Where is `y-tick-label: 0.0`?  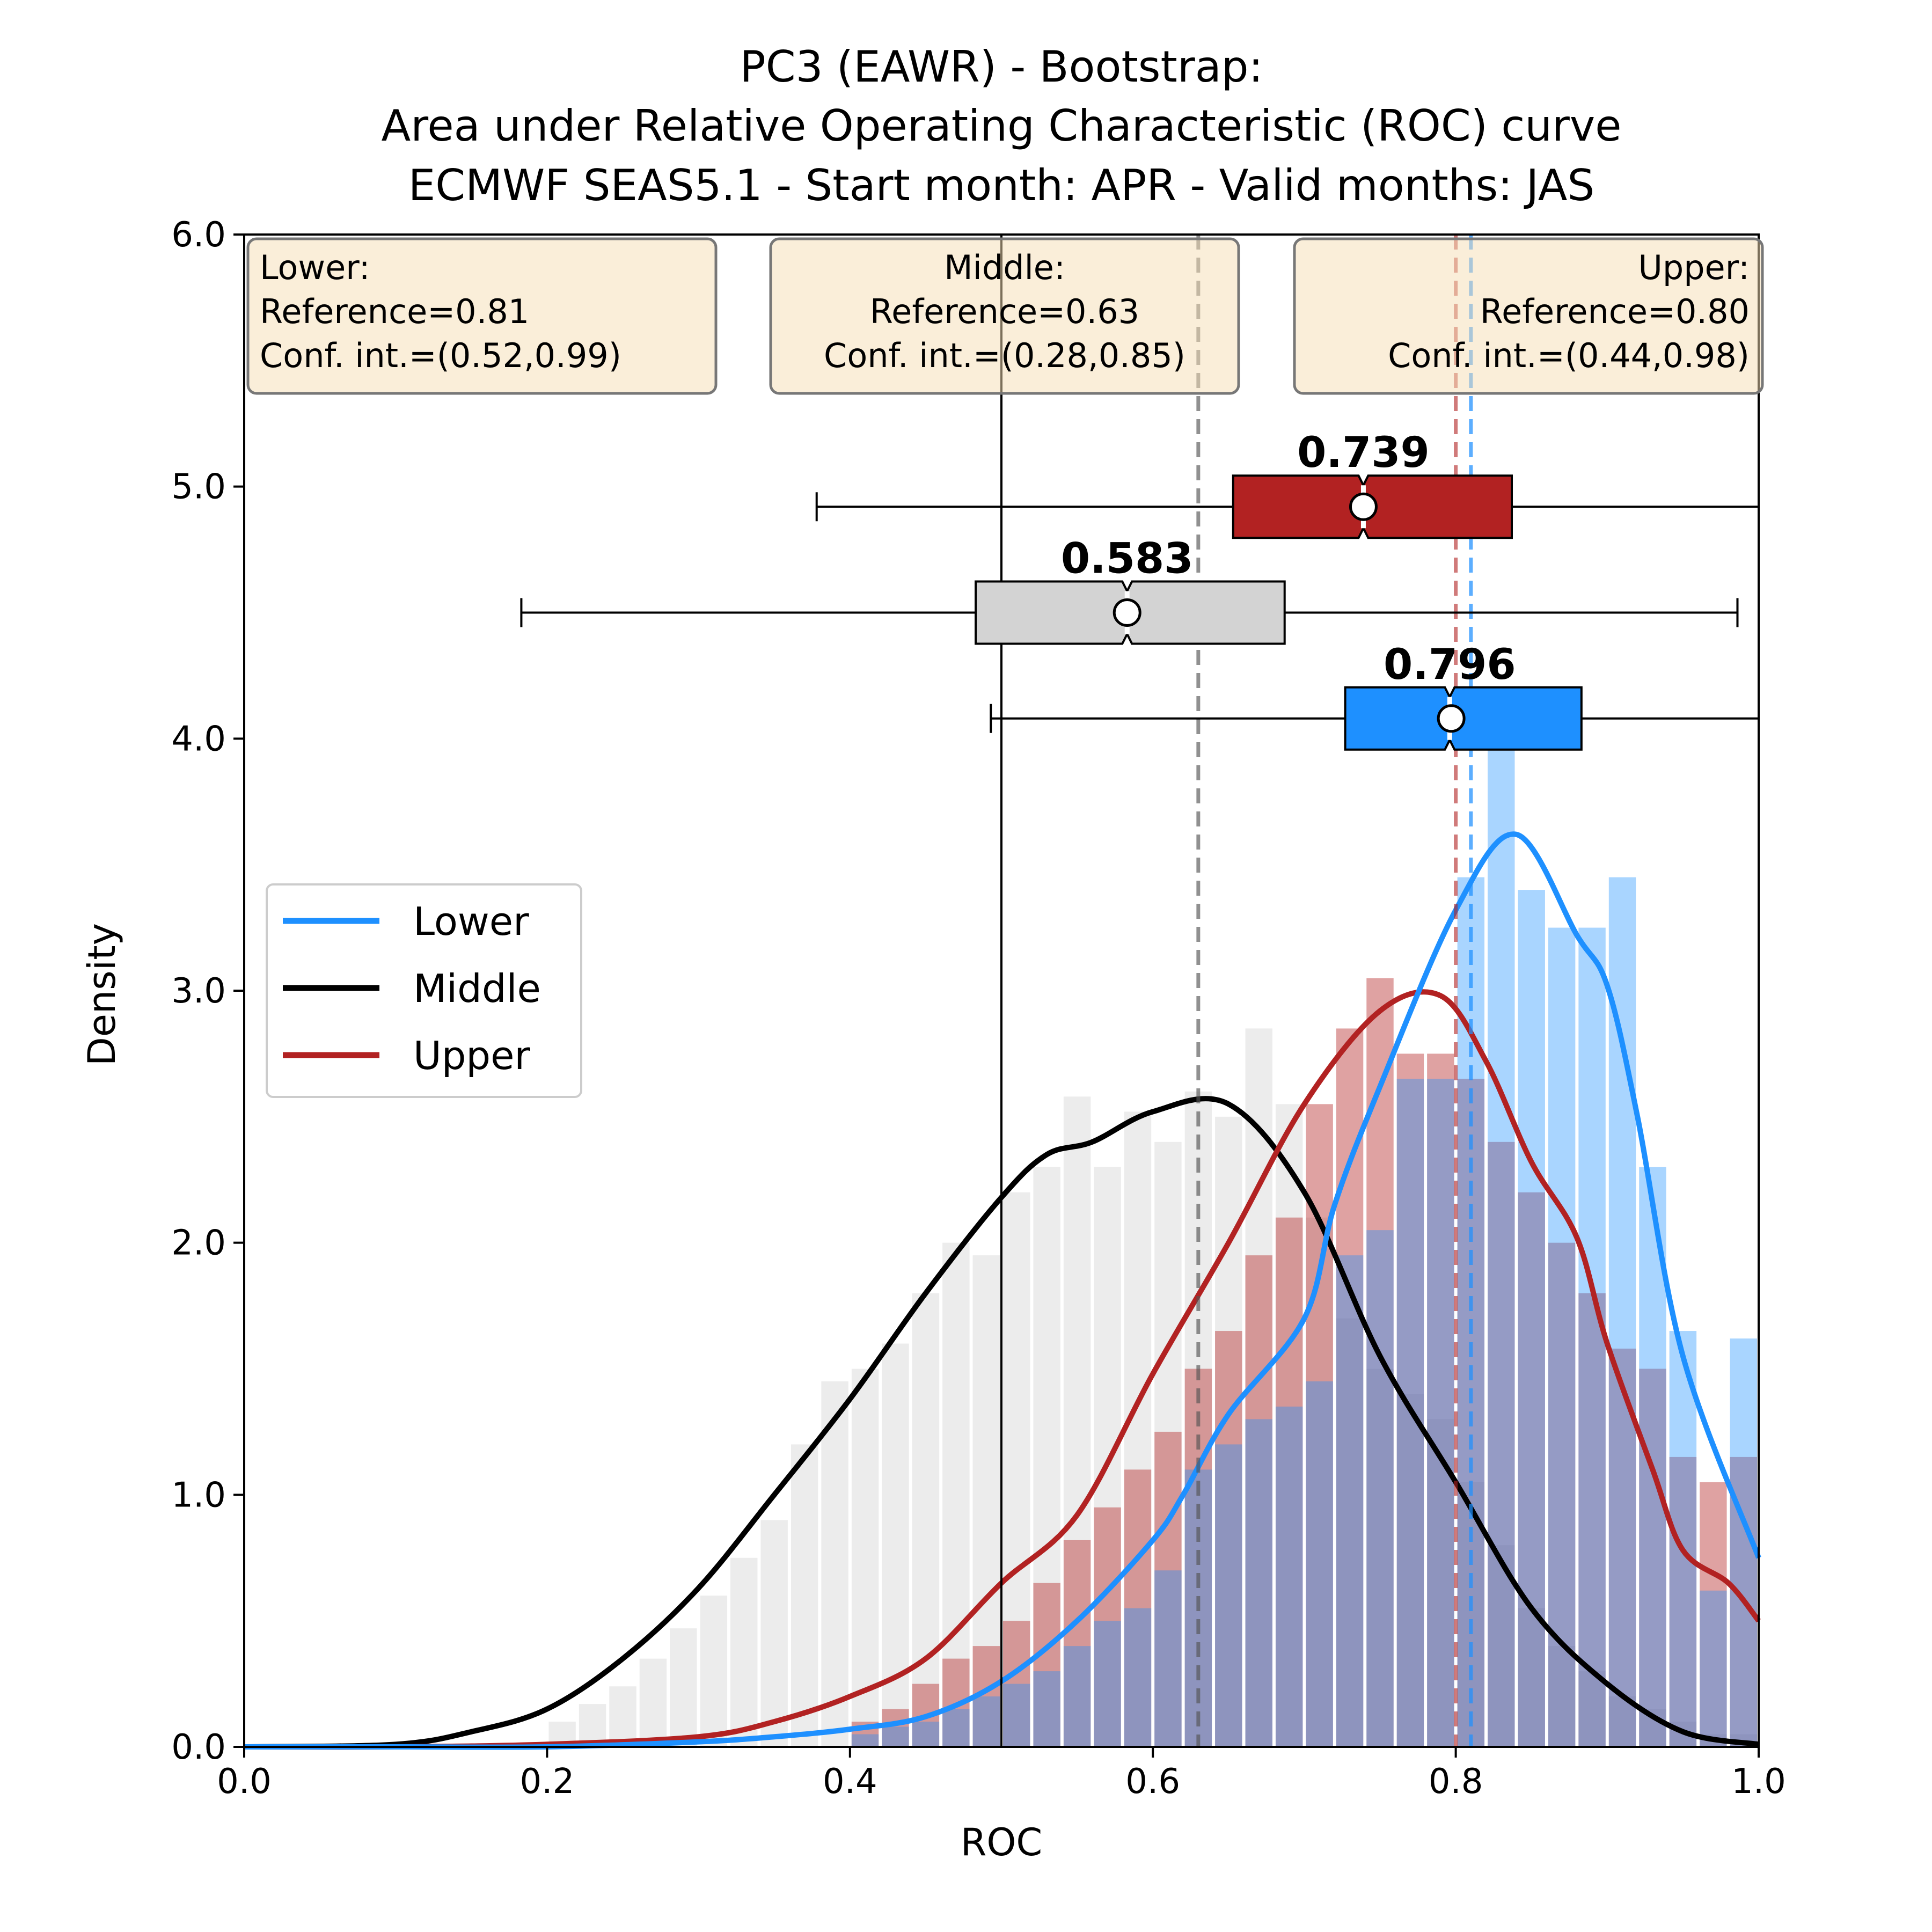 y-tick-label: 0.0 is located at coordinates (198, 1747).